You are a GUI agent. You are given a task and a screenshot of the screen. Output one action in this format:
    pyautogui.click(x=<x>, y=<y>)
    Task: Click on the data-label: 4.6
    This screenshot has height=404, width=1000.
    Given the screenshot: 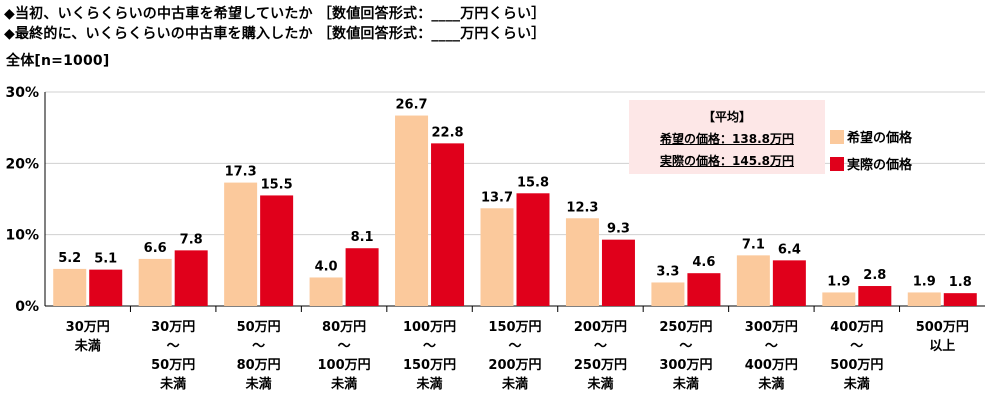 What is the action you would take?
    pyautogui.click(x=703, y=262)
    